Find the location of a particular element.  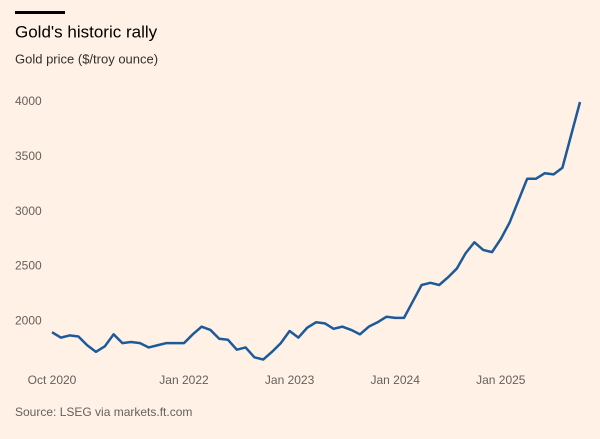

x-tick-label: Jan 2023 is located at coordinates (290, 380).